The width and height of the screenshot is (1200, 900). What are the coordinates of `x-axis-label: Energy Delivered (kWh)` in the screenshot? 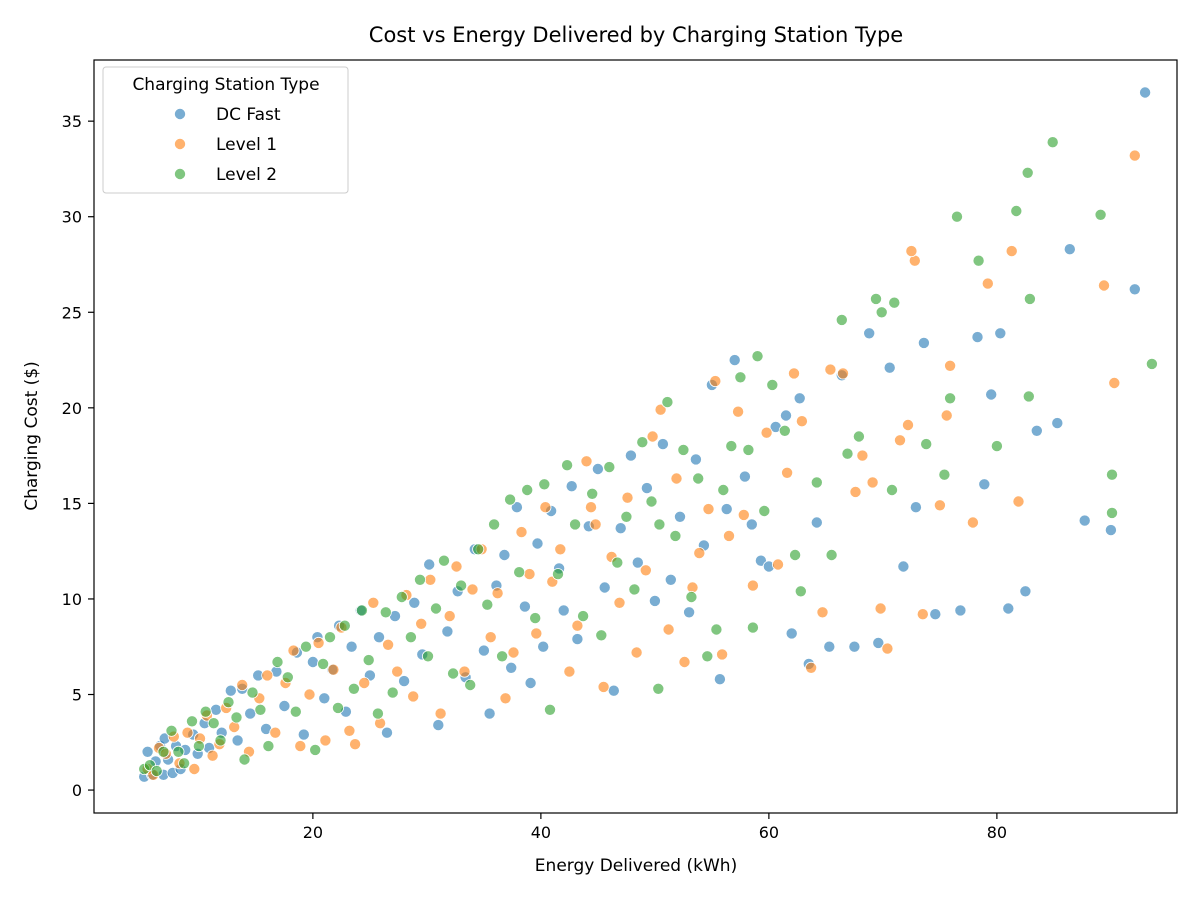 It's located at (636, 866).